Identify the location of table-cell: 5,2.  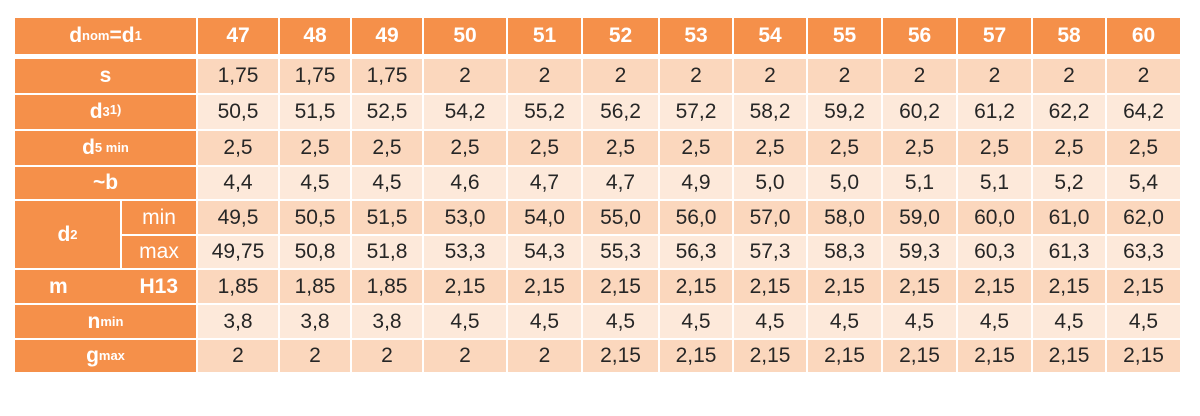
(1069, 183).